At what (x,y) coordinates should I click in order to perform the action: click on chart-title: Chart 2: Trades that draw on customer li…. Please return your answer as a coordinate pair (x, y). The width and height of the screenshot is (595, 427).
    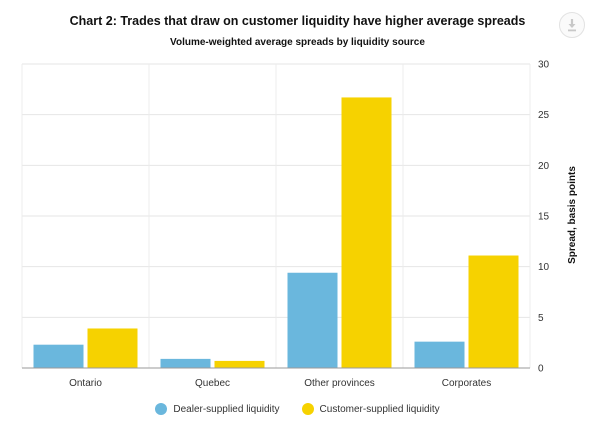
    Looking at the image, I should click on (297, 21).